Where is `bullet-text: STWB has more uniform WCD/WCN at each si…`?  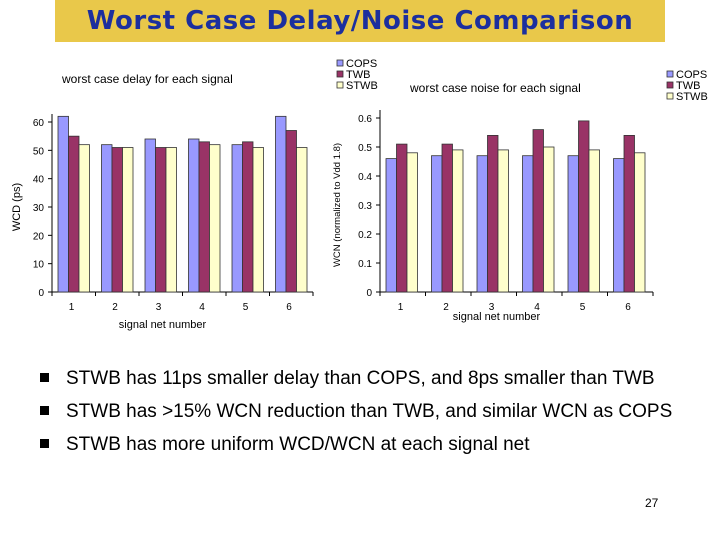
bullet-text: STWB has more uniform WCD/WCN at each si… is located at coordinates (298, 444).